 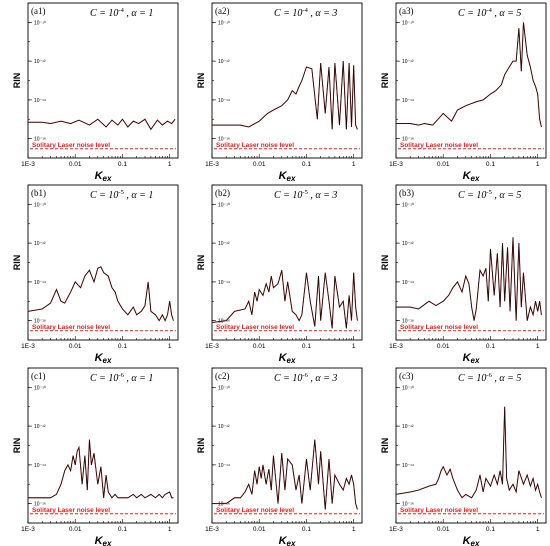 I want to click on panel-label: (c3), so click(x=406, y=376).